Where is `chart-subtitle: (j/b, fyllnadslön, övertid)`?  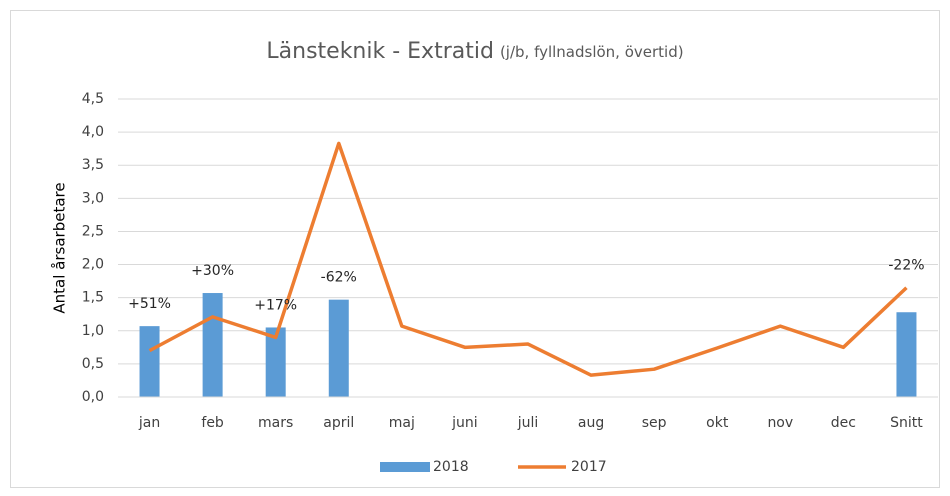
chart-subtitle: (j/b, fyllnadslön, övertid) is located at coordinates (592, 52).